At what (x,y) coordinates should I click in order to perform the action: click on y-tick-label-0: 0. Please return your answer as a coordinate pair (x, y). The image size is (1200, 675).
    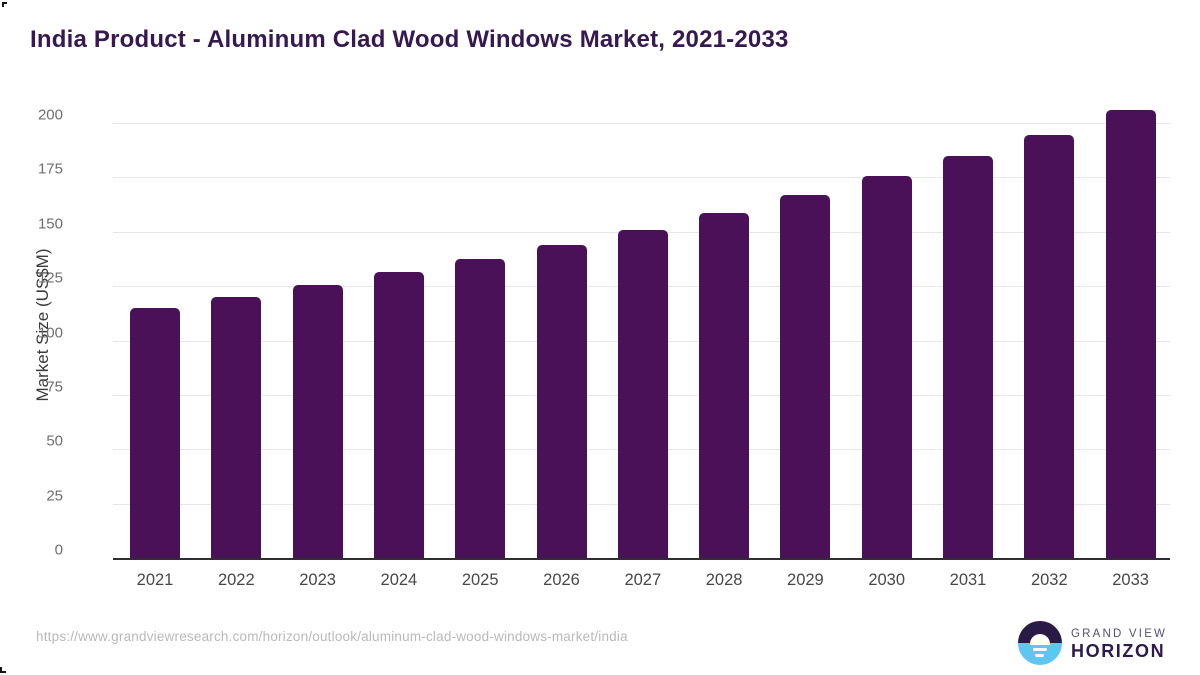
    Looking at the image, I should click on (58, 550).